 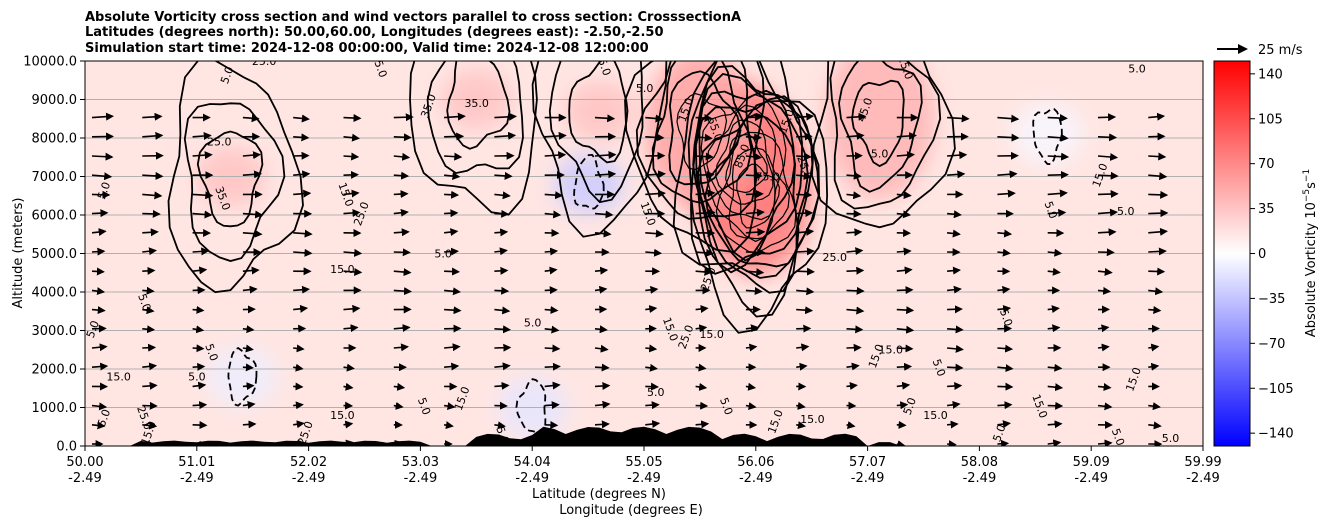 What do you see at coordinates (55, 331) in the screenshot?
I see `y-tick-label: 3000.0` at bounding box center [55, 331].